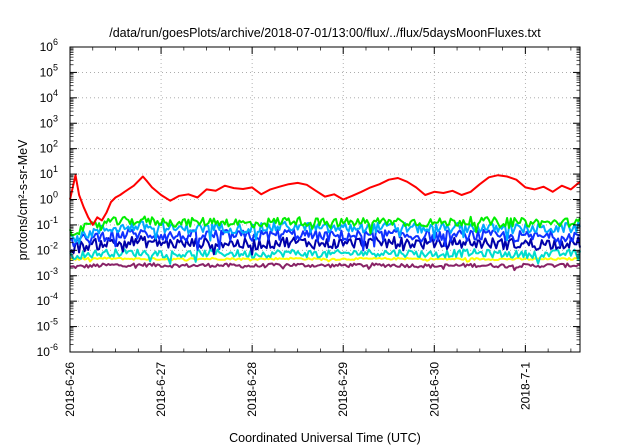 The height and width of the screenshot is (448, 640). What do you see at coordinates (49, 121) in the screenshot?
I see `y-tick-label: 10³` at bounding box center [49, 121].